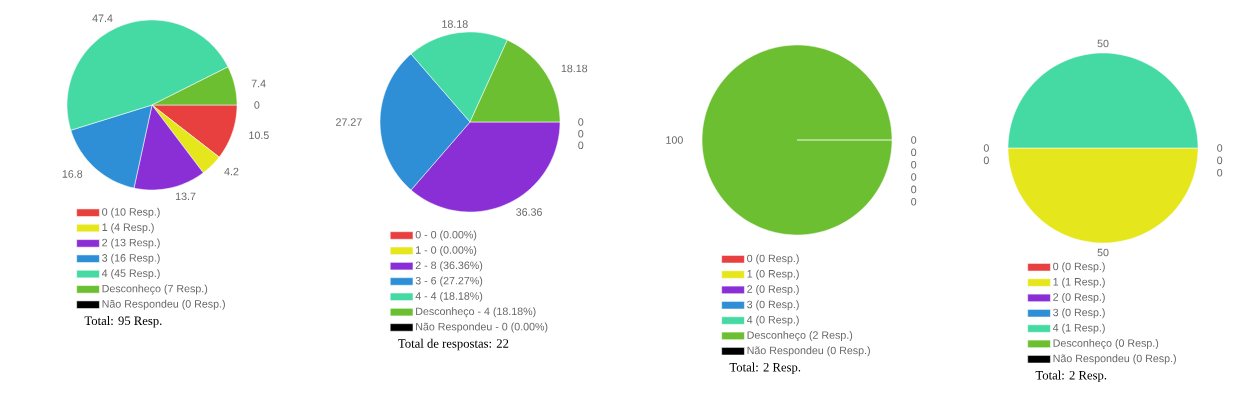  Describe the element at coordinates (123, 322) in the screenshot. I see `text: Total: 95 Resp.` at that location.